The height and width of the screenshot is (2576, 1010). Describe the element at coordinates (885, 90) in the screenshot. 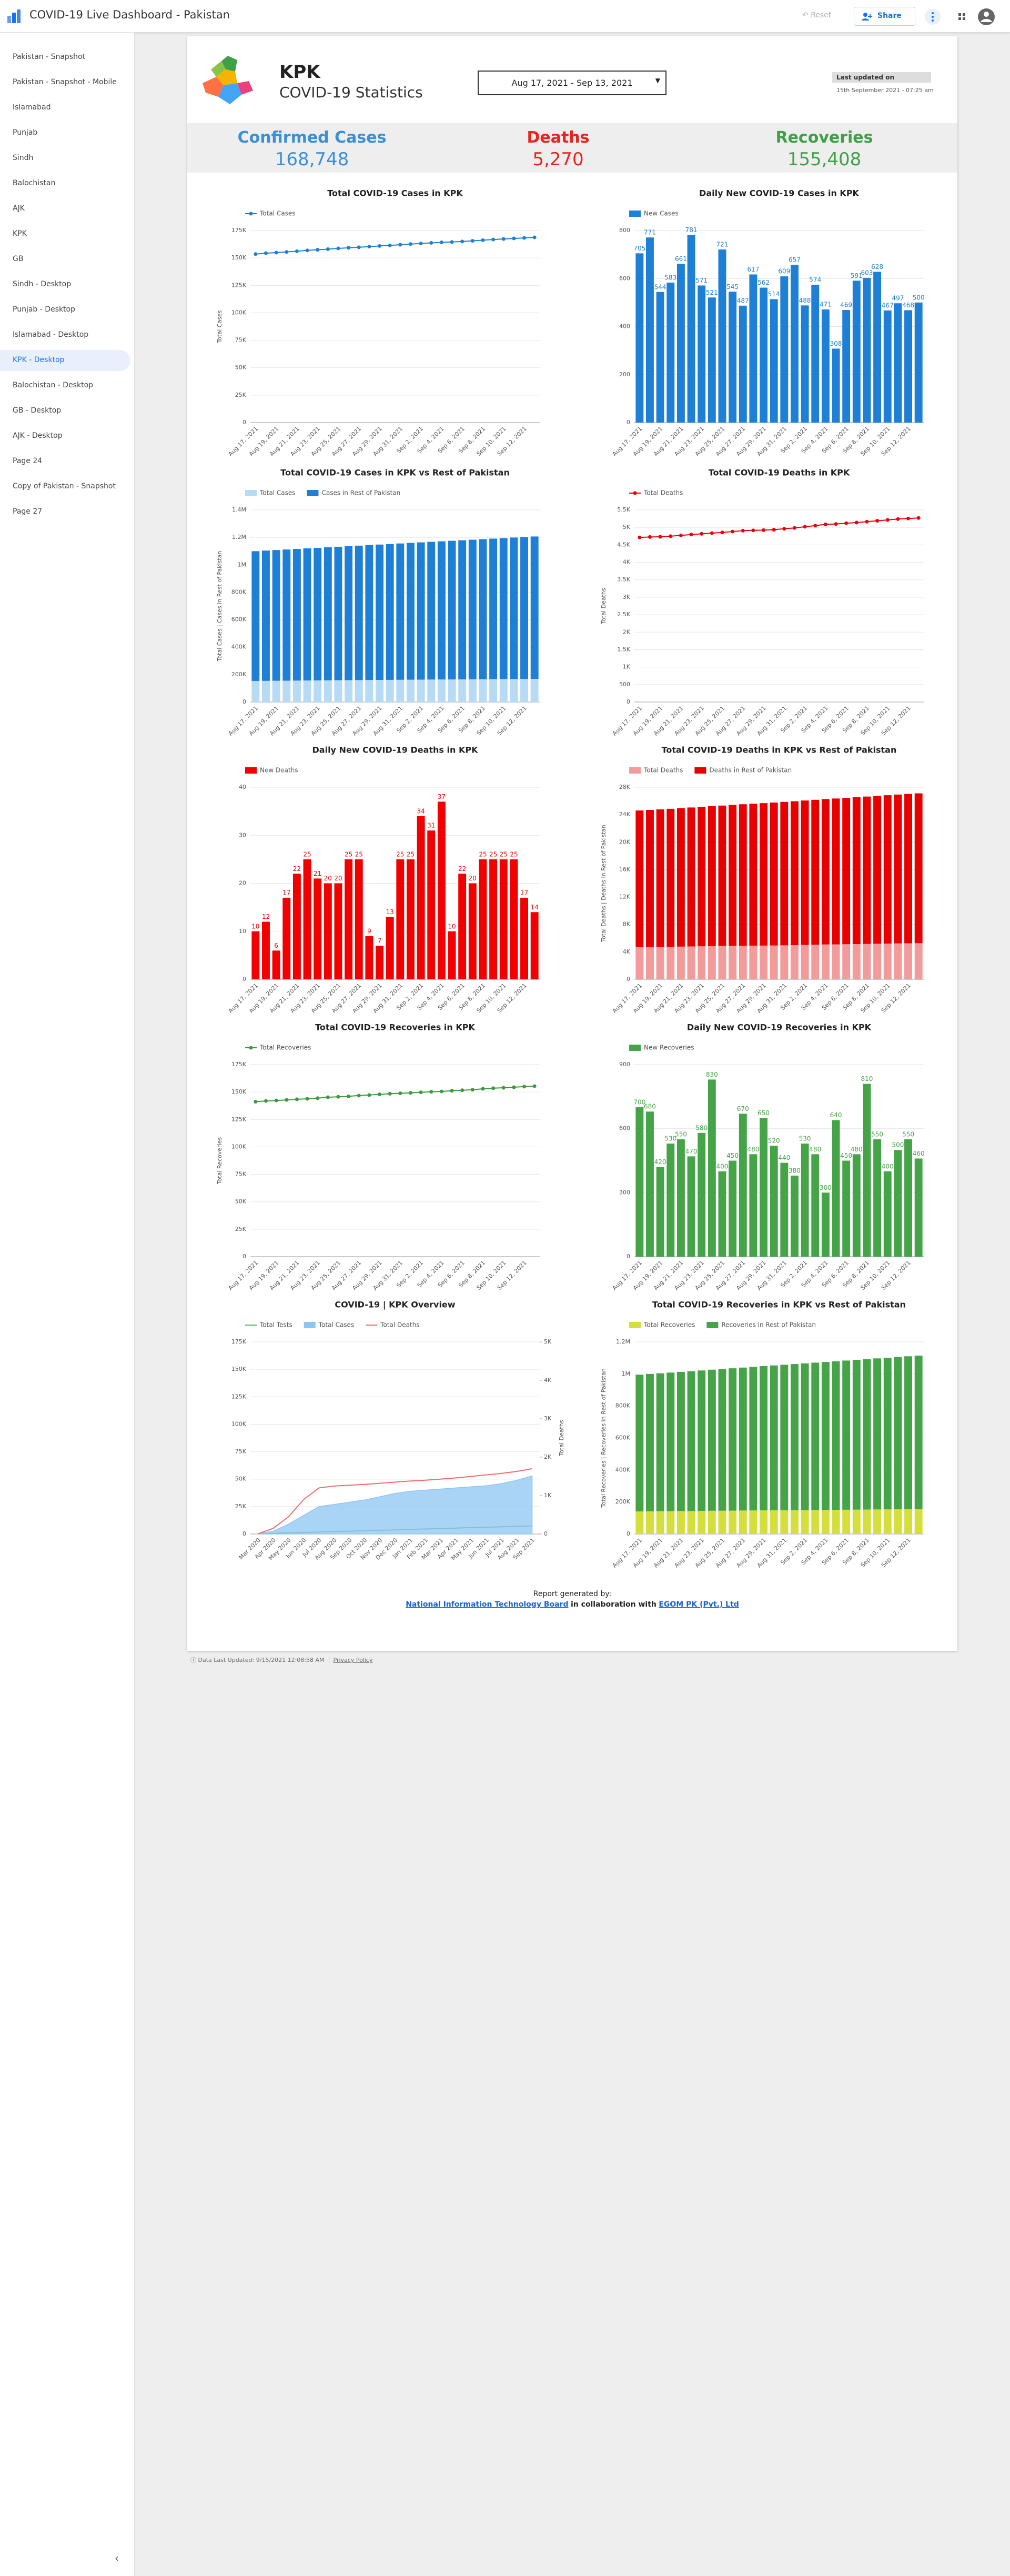

I see `last-updated: 15th September 2021 - 07:25 am` at that location.